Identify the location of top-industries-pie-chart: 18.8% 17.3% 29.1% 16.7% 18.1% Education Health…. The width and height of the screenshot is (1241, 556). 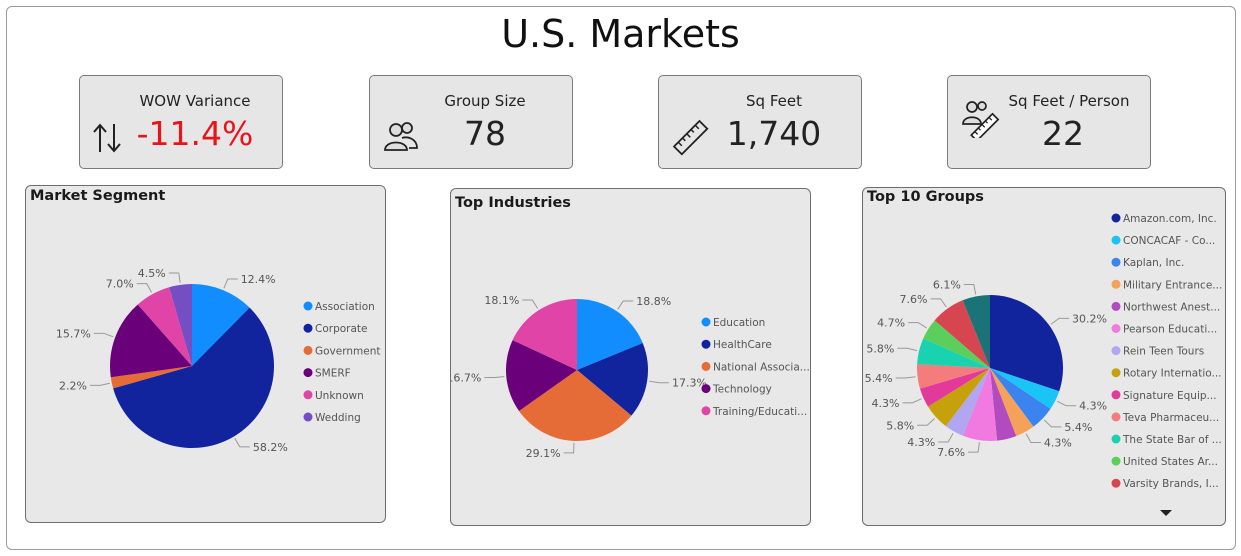
(630, 377).